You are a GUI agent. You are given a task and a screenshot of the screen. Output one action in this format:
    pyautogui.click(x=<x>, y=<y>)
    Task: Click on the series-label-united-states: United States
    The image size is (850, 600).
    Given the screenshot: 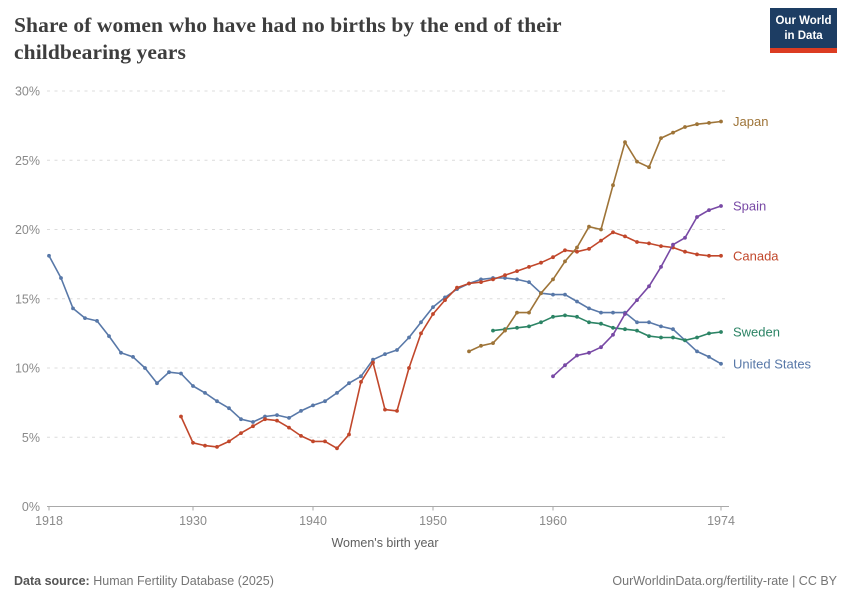 What is the action you would take?
    pyautogui.click(x=772, y=363)
    